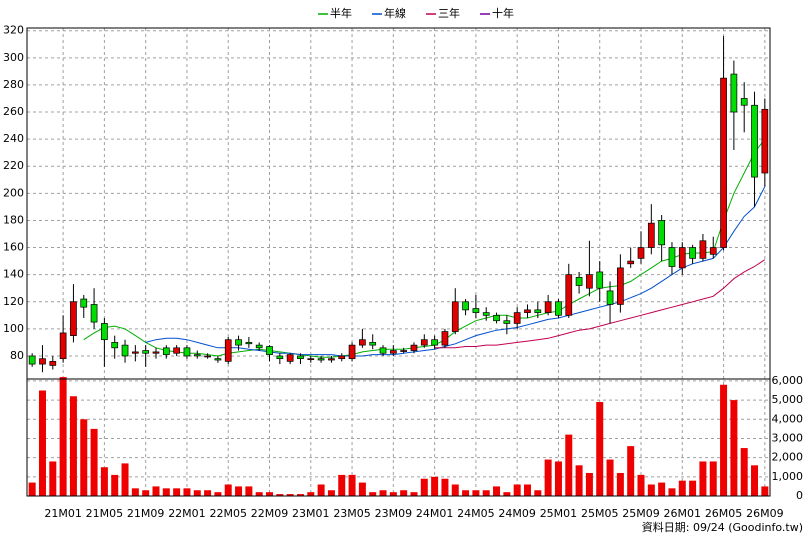  What do you see at coordinates (13, 192) in the screenshot?
I see `y-tick-label: 200` at bounding box center [13, 192].